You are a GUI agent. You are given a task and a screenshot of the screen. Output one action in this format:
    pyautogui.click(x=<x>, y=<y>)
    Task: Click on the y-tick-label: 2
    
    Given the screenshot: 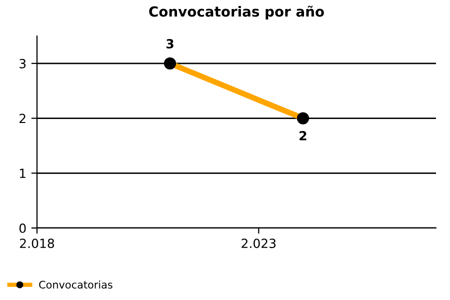 What is the action you would take?
    pyautogui.click(x=23, y=119)
    